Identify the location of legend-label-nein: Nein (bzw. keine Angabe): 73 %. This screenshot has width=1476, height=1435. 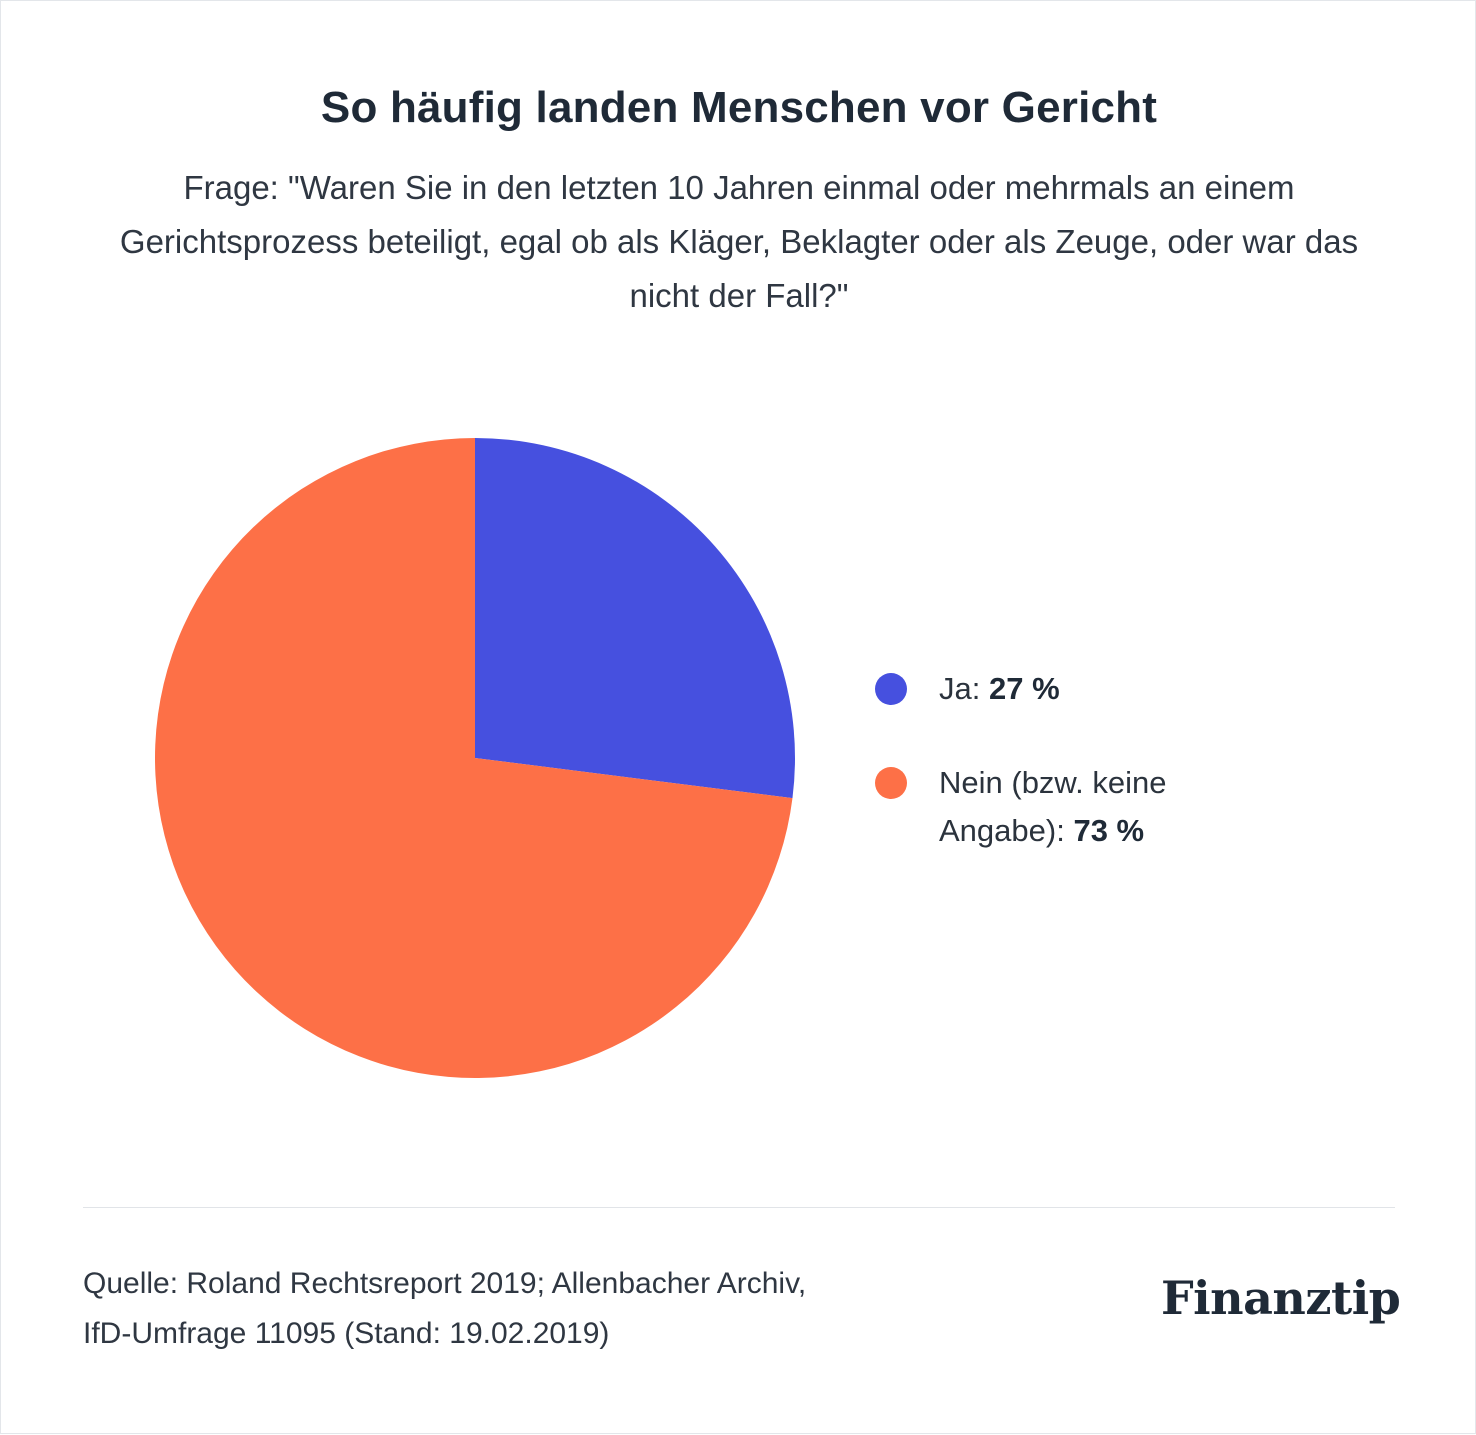
(1053, 806).